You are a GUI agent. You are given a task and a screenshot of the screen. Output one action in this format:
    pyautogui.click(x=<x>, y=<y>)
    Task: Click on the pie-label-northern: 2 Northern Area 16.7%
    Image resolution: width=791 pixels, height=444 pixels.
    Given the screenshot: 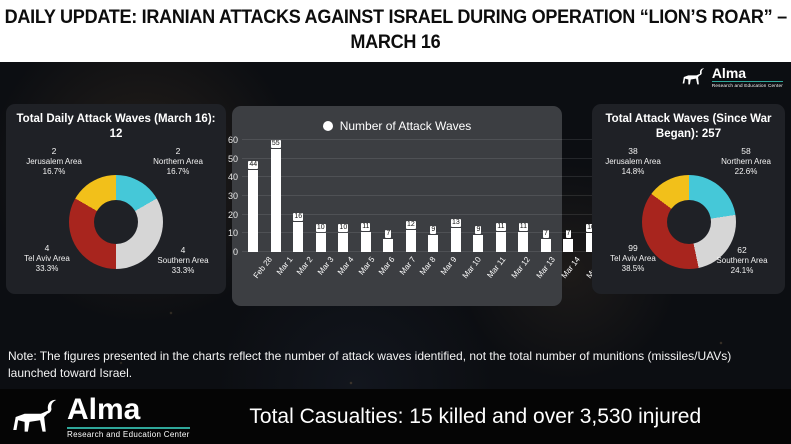 What is the action you would take?
    pyautogui.click(x=178, y=161)
    